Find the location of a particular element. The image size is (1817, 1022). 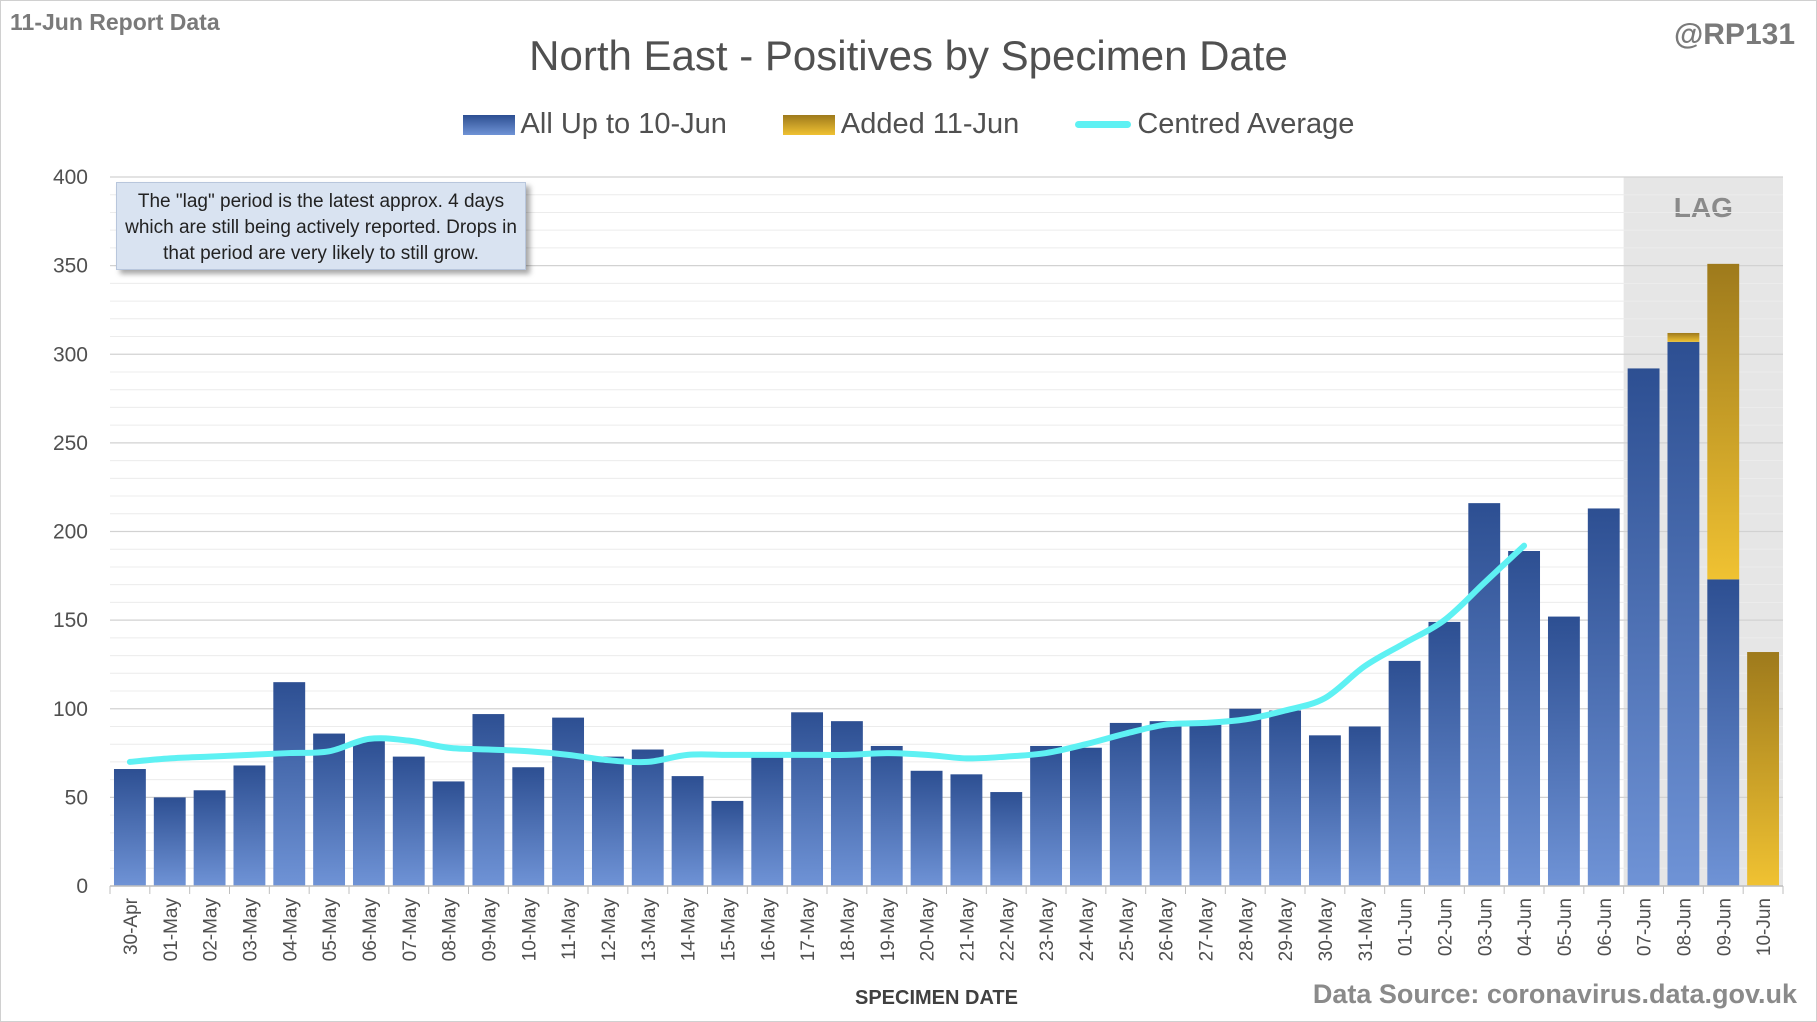

x-tick-label: 20-May is located at coordinates (928, 930).